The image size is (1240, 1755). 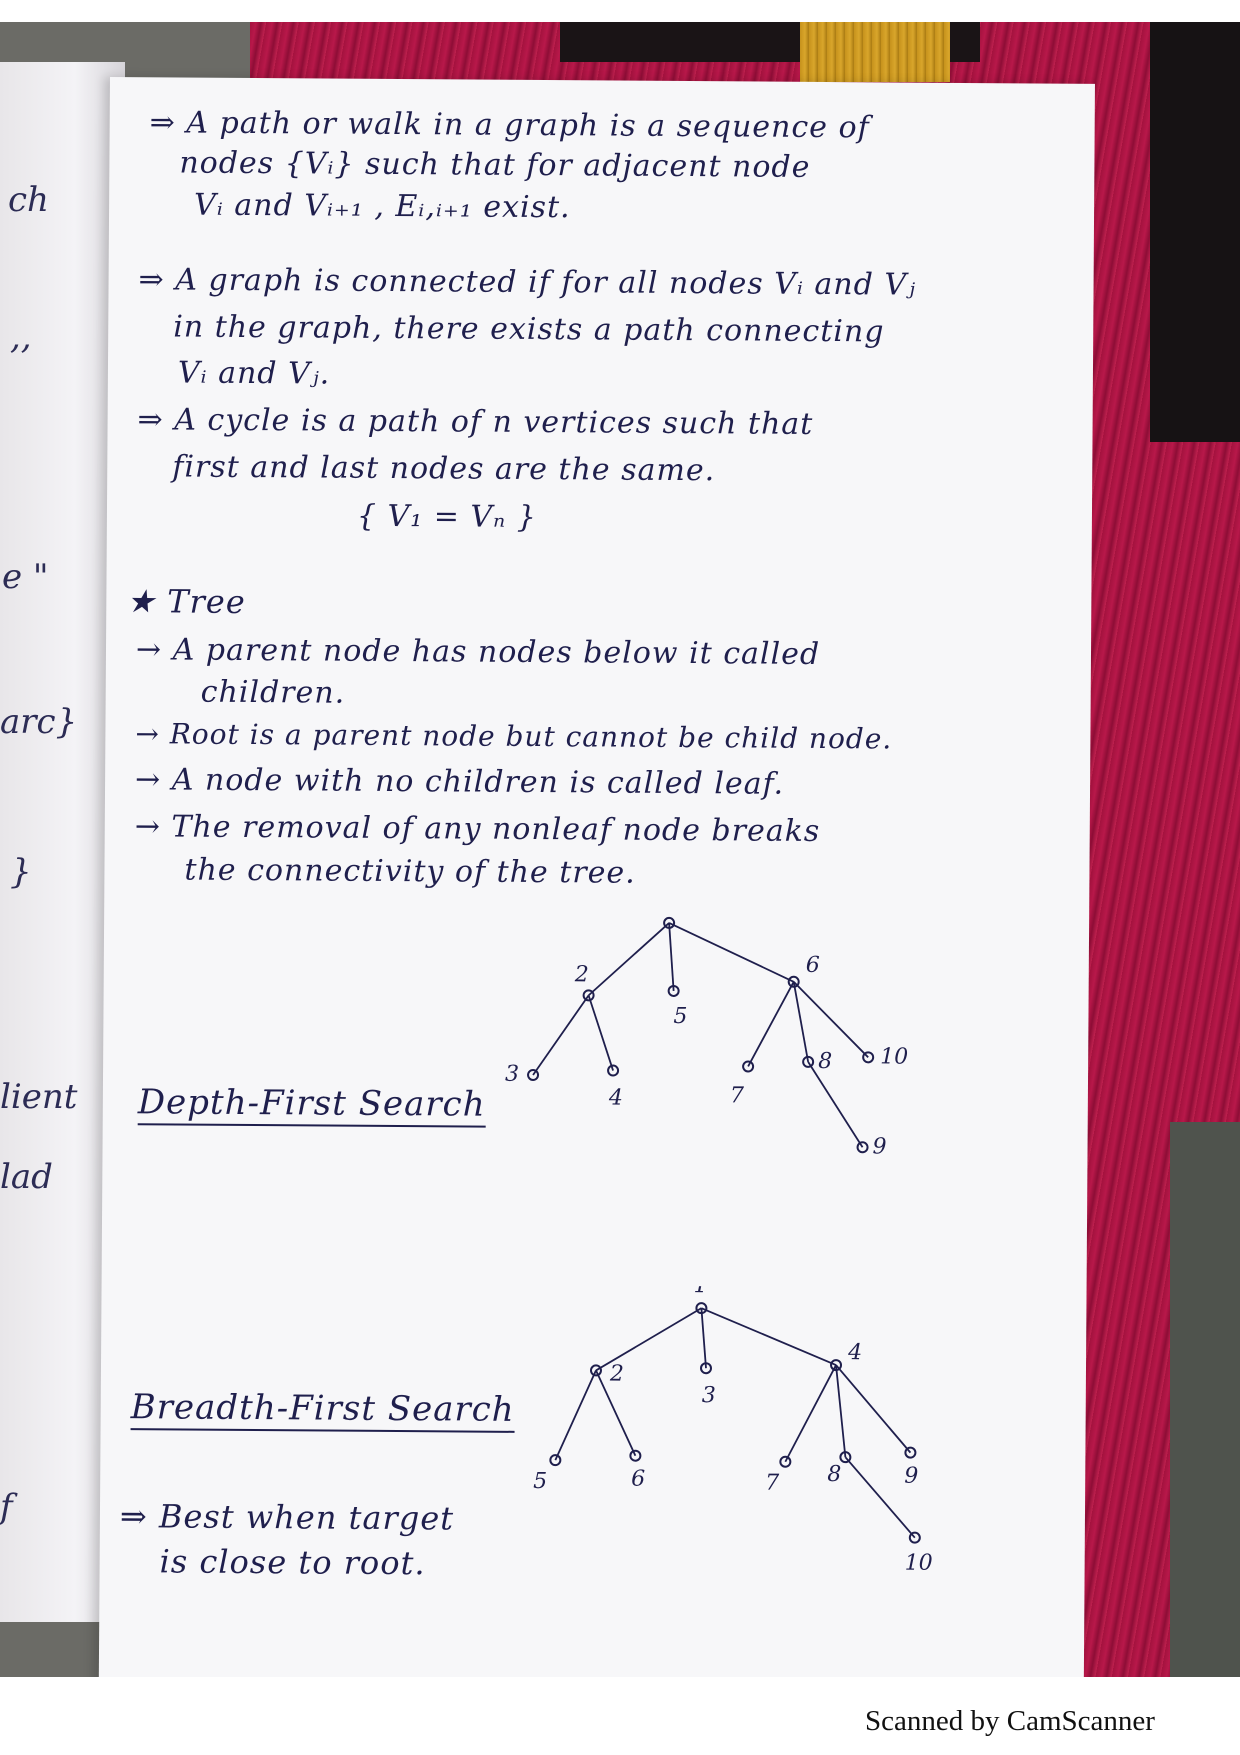 I want to click on bfs-tree-diagram: 1 2 3 4 5 6 7 8 9 10, so click(x=730, y=1436).